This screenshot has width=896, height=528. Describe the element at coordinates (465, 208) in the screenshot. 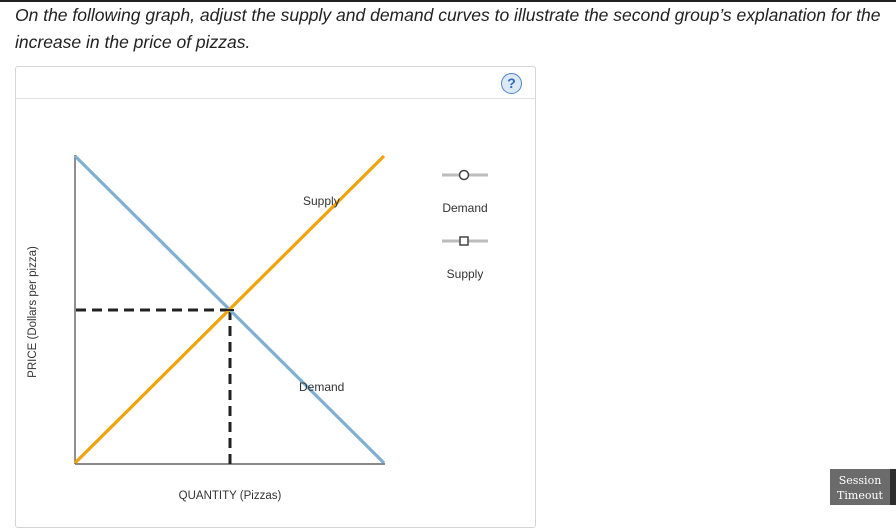

I see `demand-tool-label: Demand` at that location.